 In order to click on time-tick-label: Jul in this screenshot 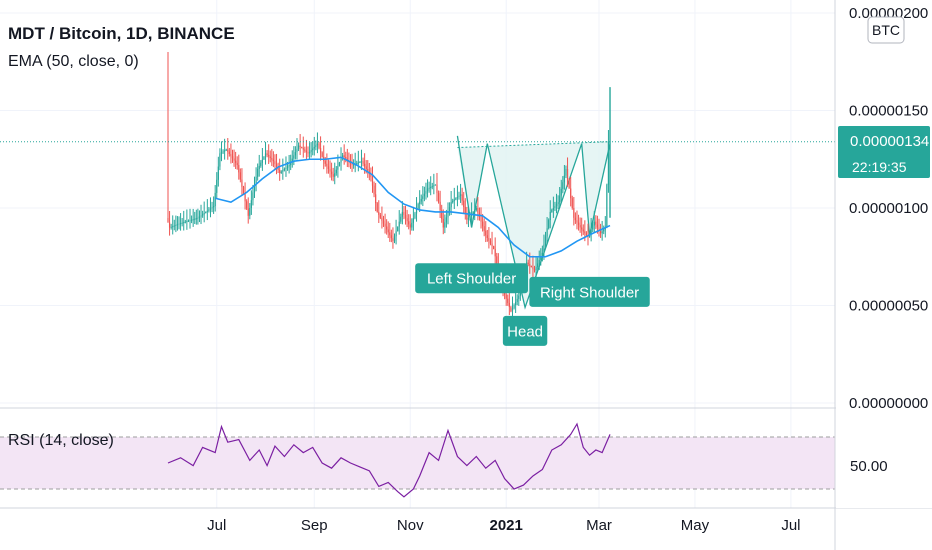, I will do `click(790, 525)`.